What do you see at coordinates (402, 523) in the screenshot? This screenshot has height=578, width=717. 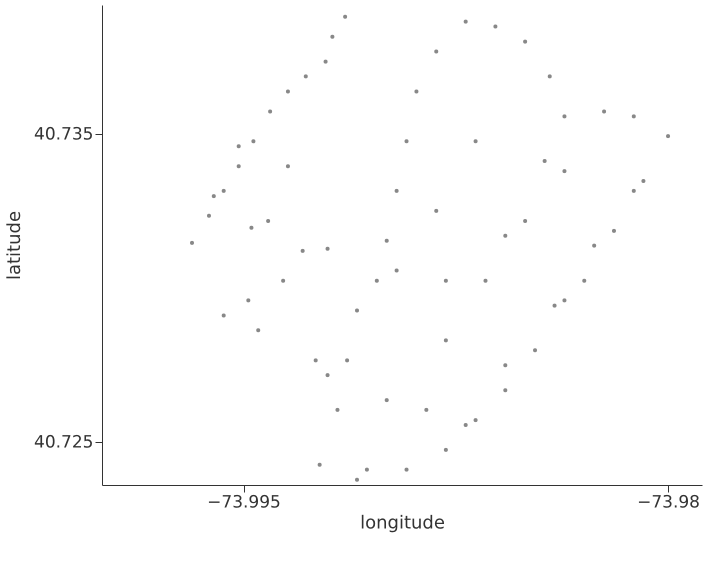 I see `x-axis-title: longitude` at bounding box center [402, 523].